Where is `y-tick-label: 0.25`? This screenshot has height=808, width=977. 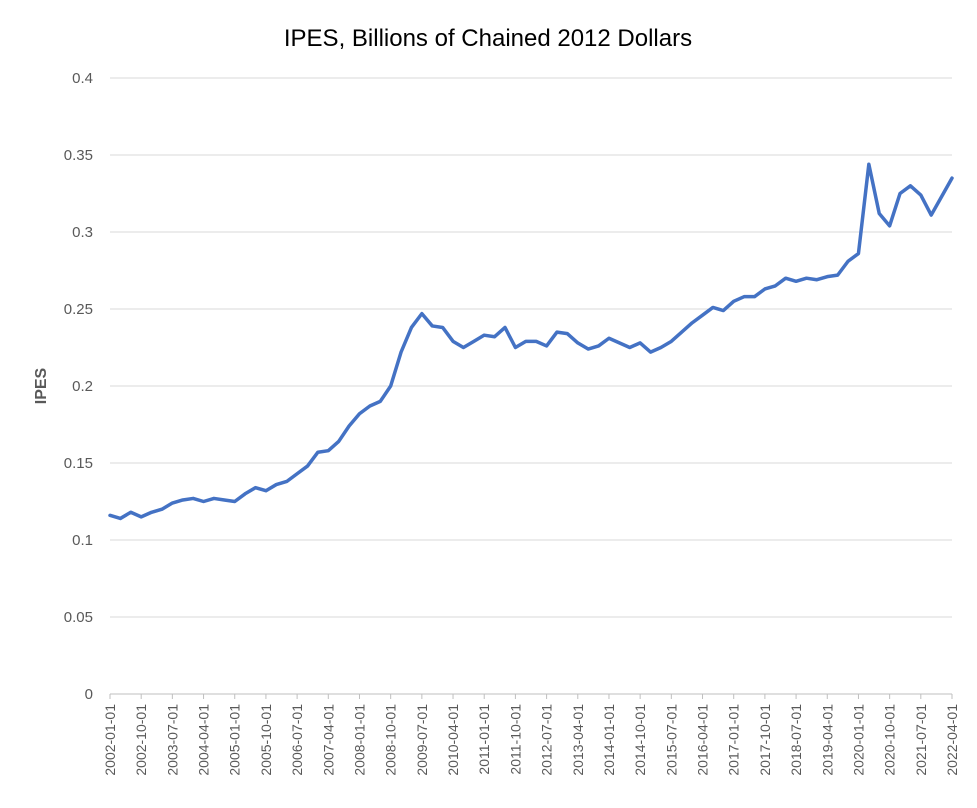
y-tick-label: 0.25 is located at coordinates (78, 309).